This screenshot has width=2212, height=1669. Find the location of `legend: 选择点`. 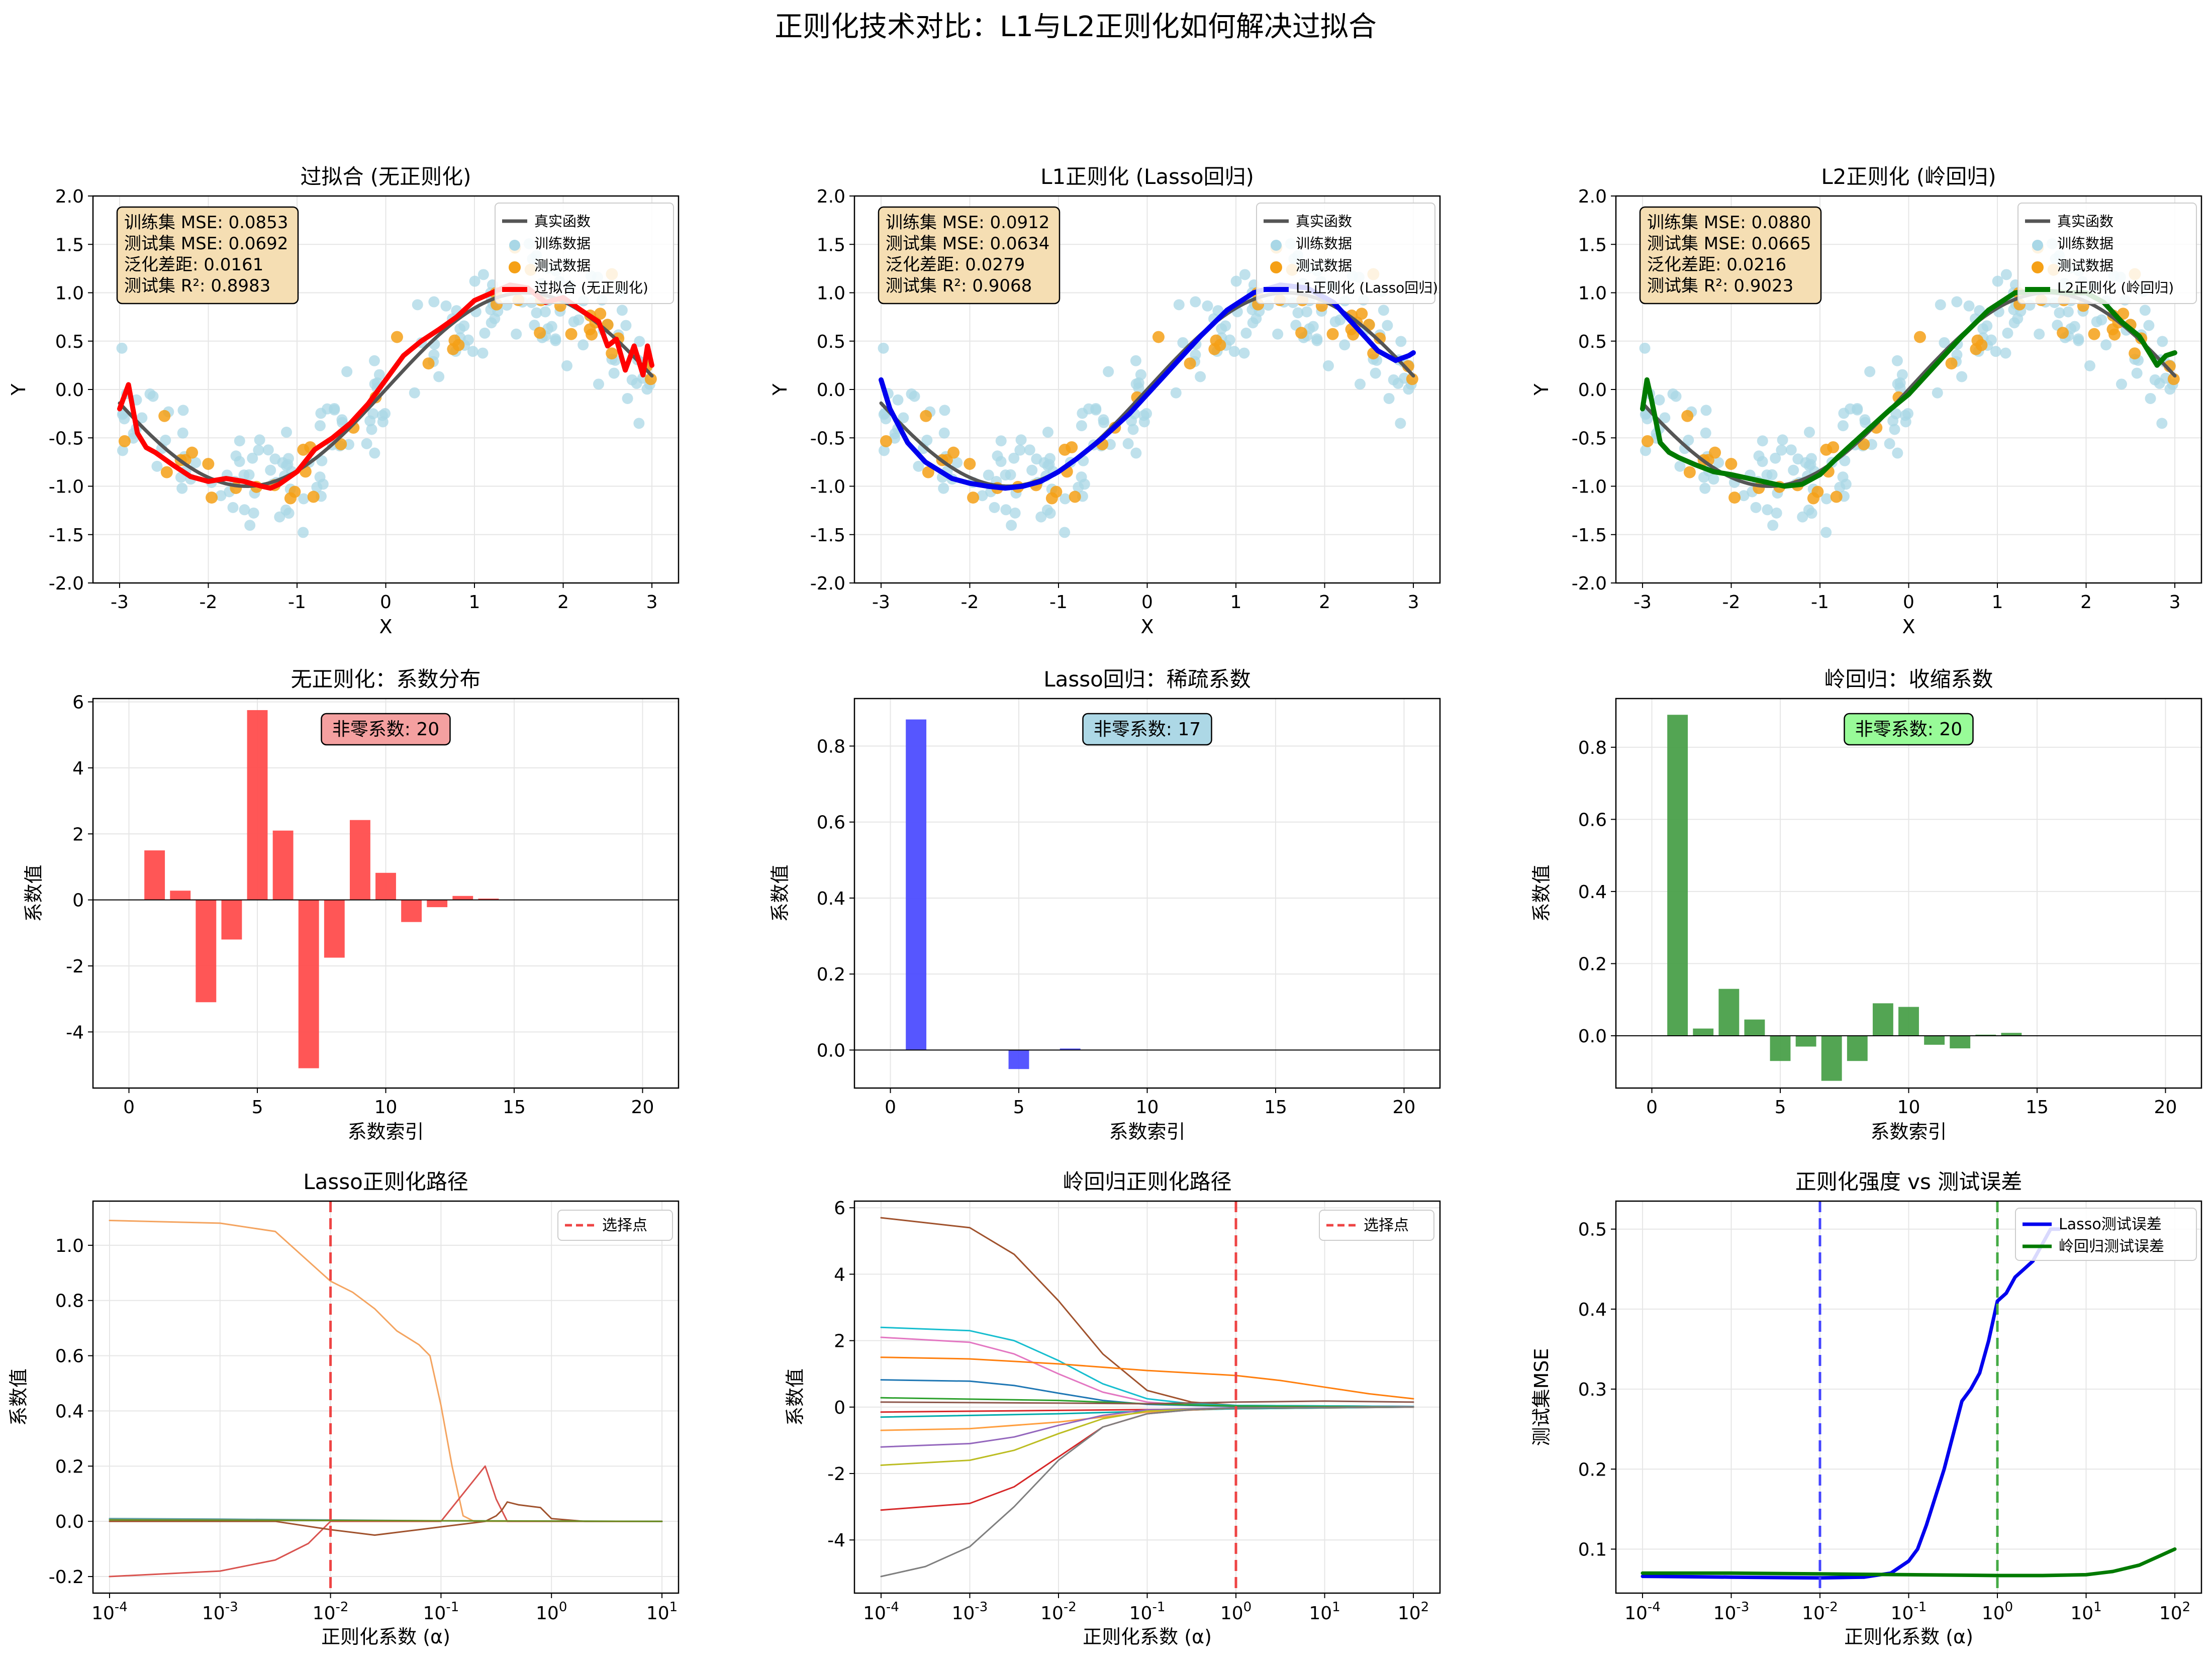

legend: 选择点 is located at coordinates (615, 1225).